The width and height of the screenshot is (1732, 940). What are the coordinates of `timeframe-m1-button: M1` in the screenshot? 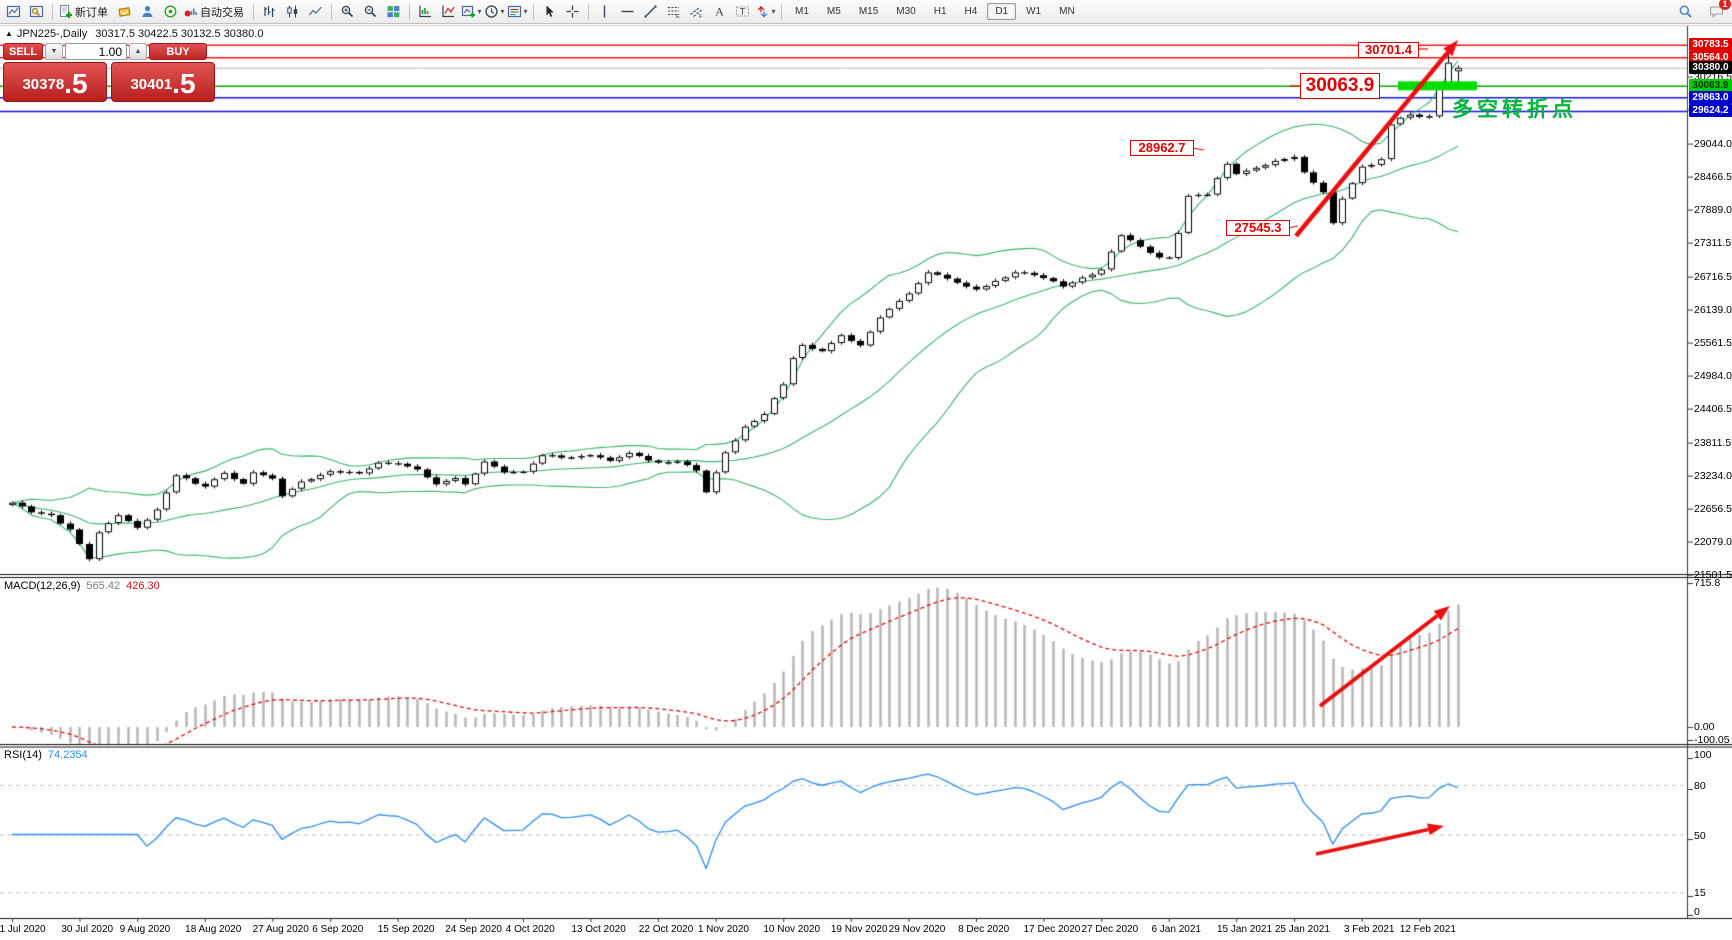 It's located at (802, 11).